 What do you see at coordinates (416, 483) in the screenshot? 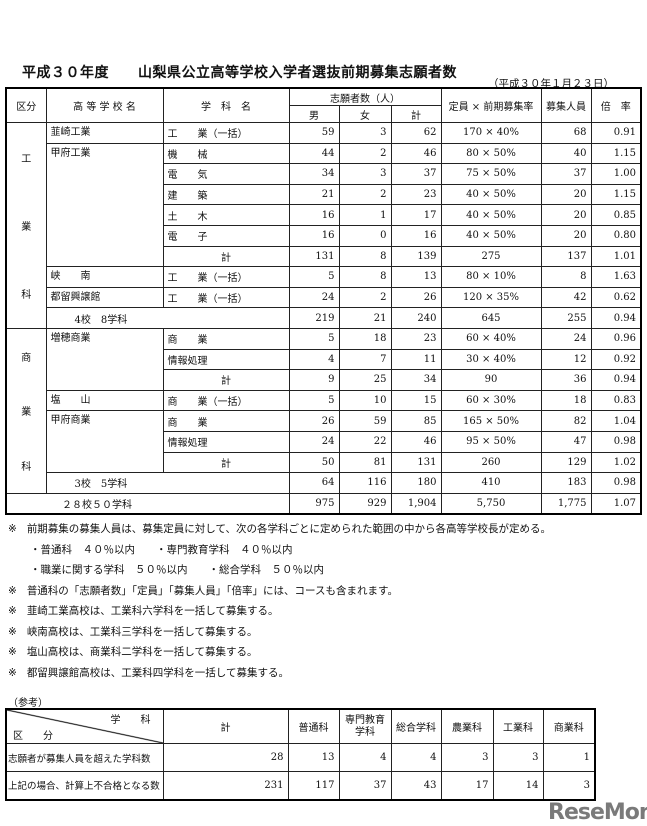
I see `total-count: 180` at bounding box center [416, 483].